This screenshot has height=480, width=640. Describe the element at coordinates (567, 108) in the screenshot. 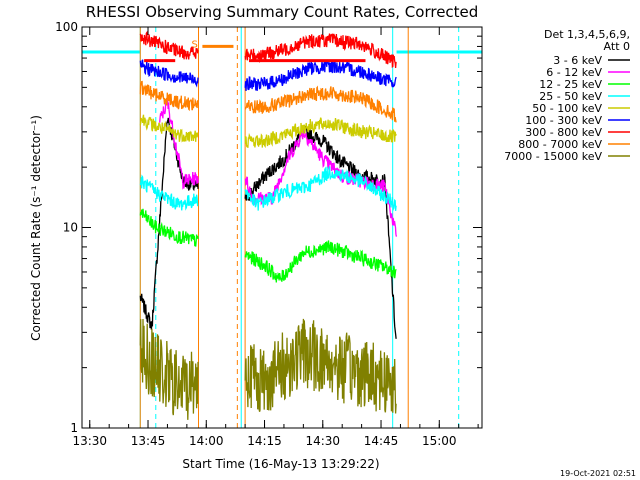

I see `legend-label-4: 50 - 100 keV` at that location.